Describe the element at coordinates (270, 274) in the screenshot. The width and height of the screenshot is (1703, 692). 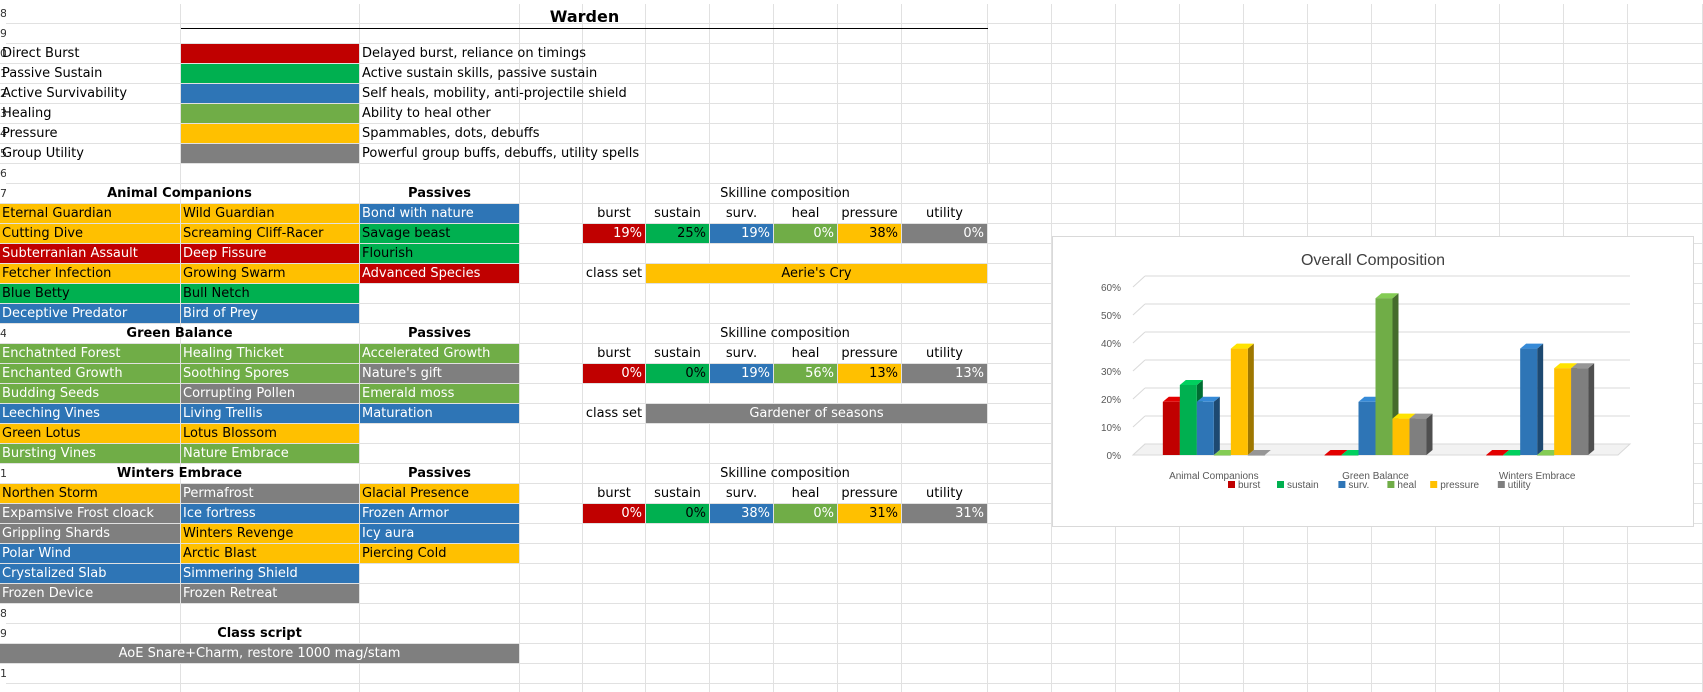
I see `skill-cell: Growing Swarm` at that location.